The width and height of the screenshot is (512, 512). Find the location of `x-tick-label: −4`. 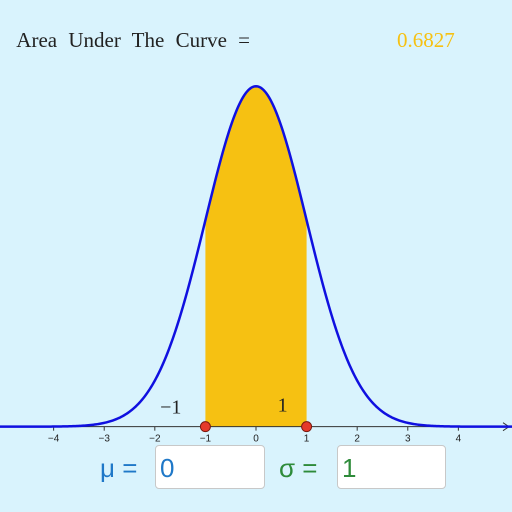

x-tick-label: −4 is located at coordinates (54, 439).